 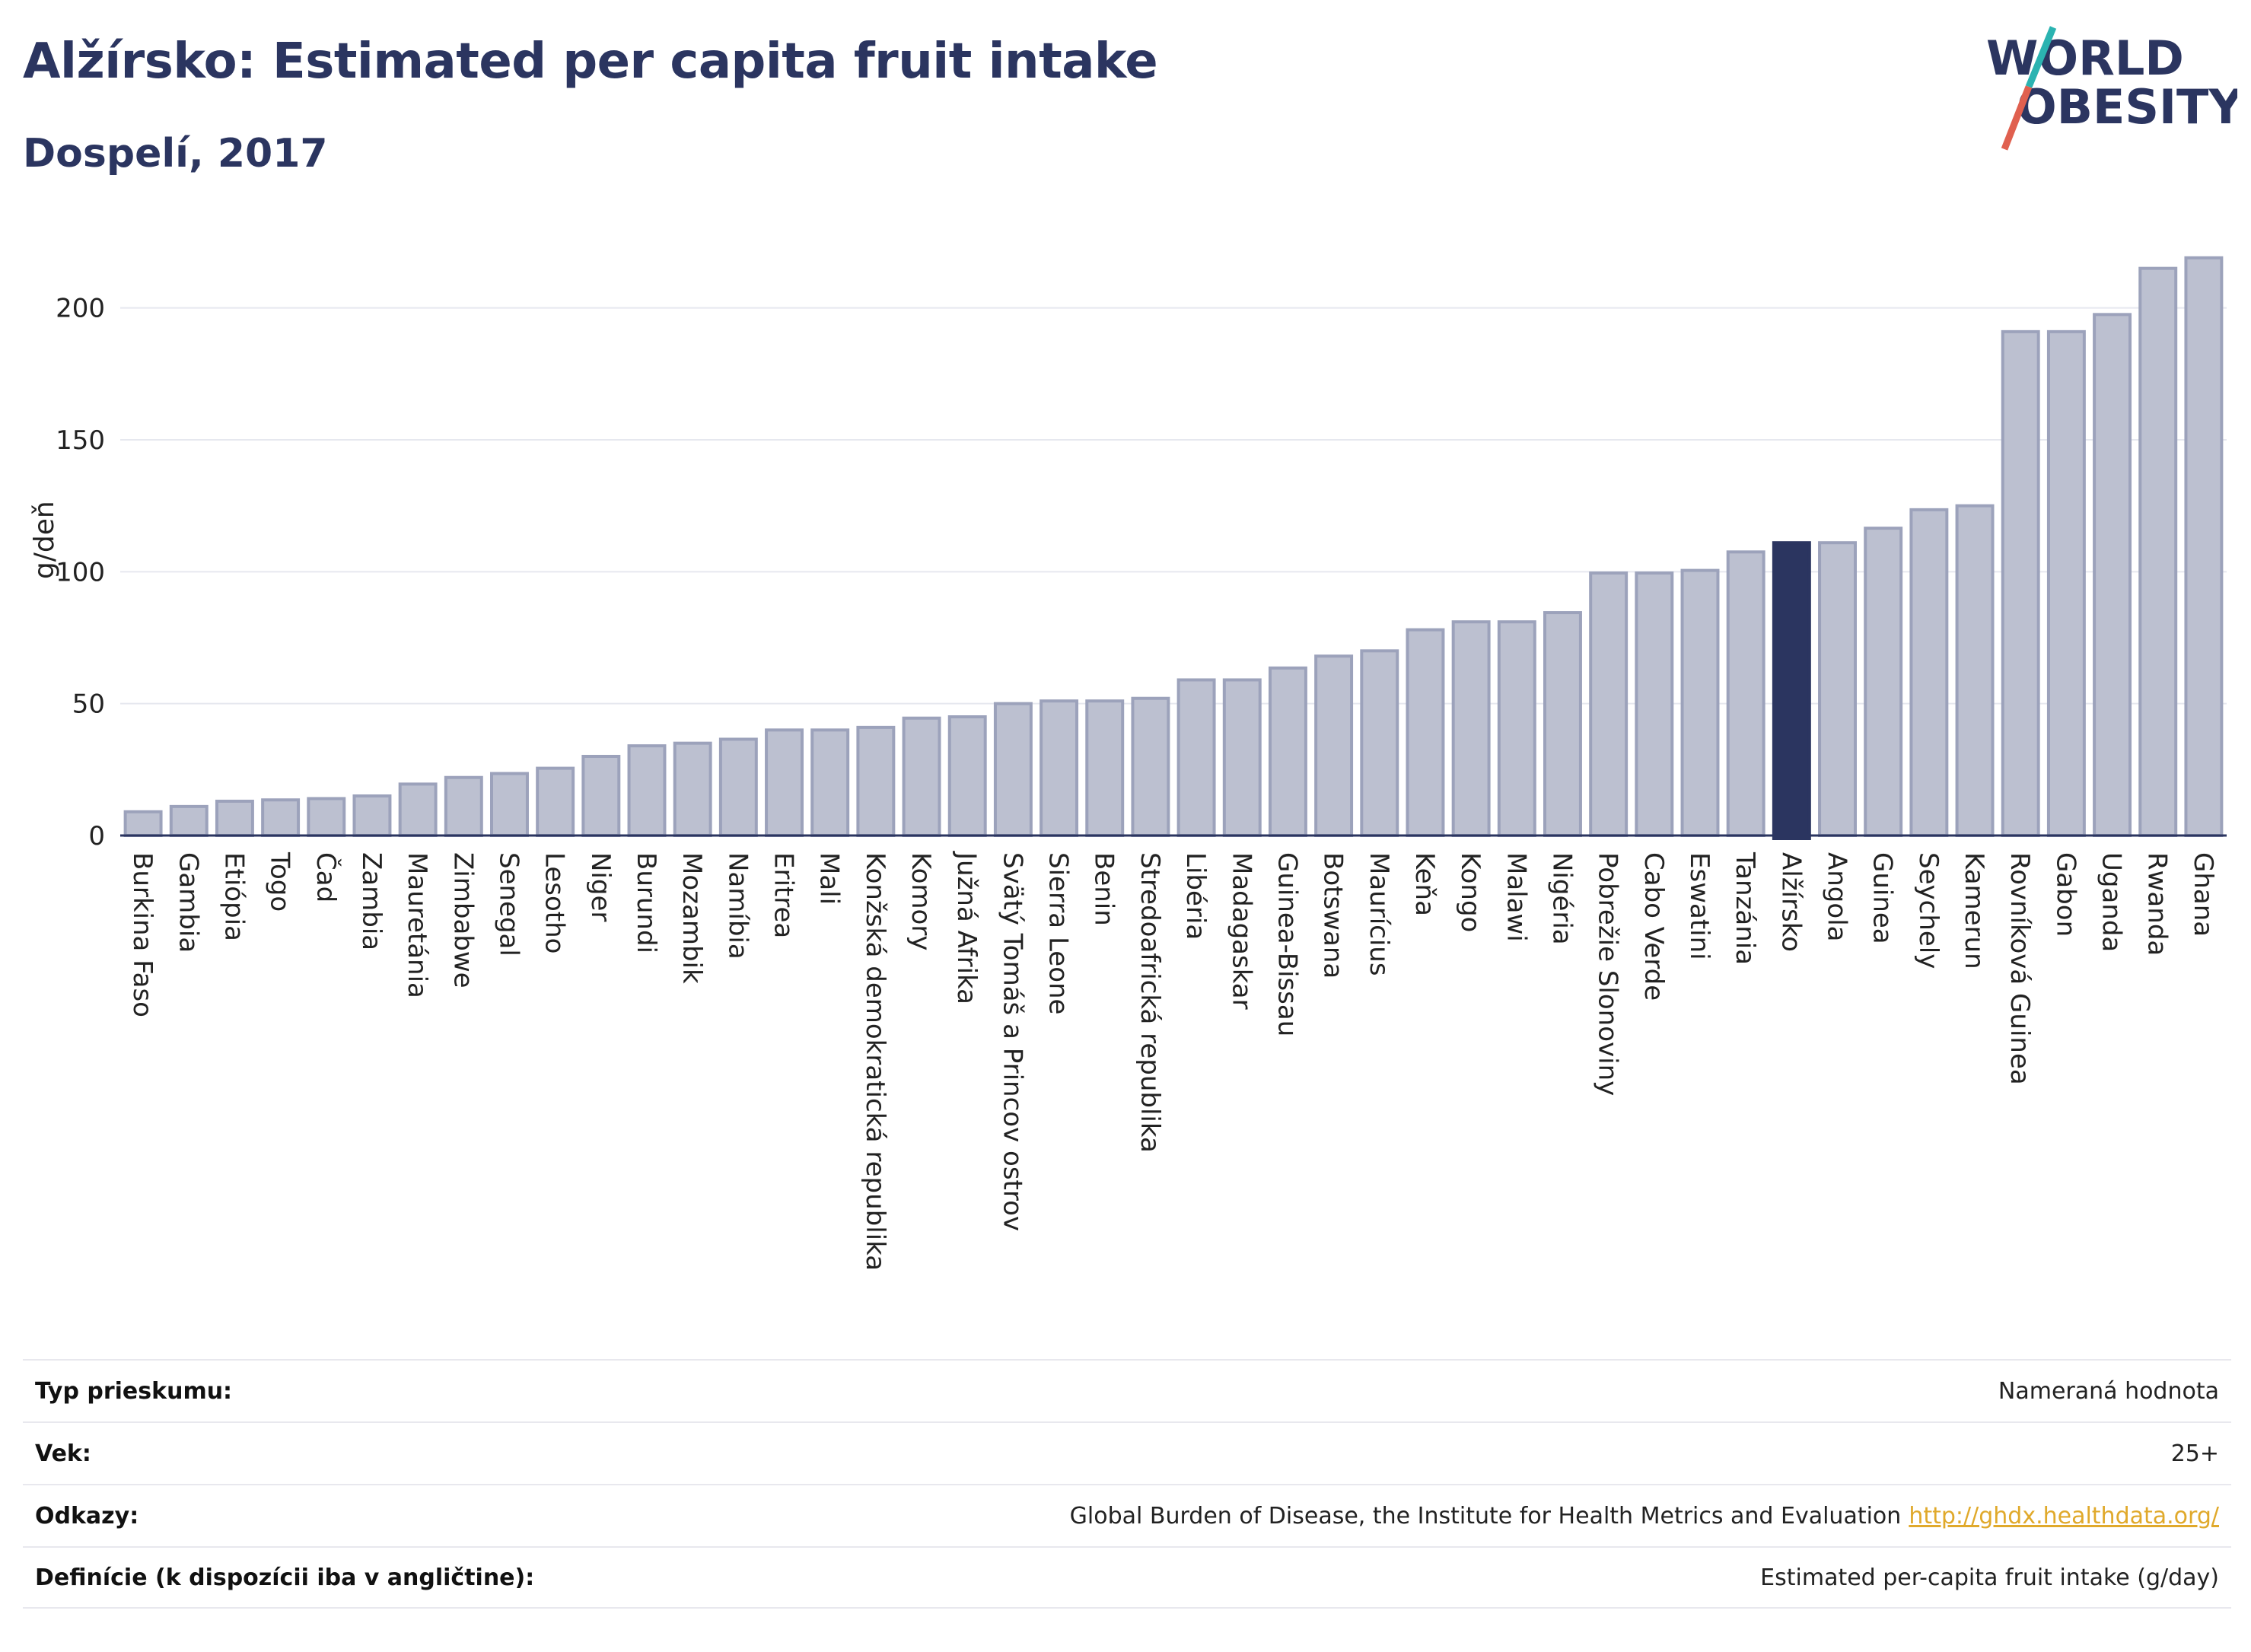 What do you see at coordinates (142, 934) in the screenshot?
I see `x-tick-label: Burkina Faso` at bounding box center [142, 934].